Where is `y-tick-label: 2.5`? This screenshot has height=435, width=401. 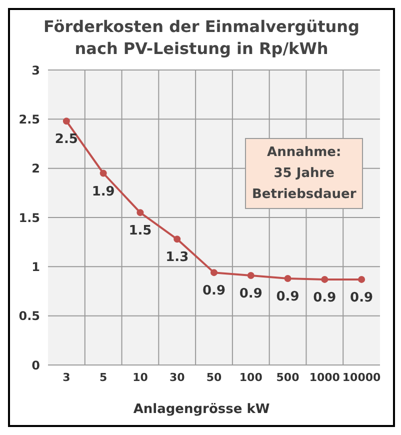 y-tick-label: 2.5 is located at coordinates (29, 119).